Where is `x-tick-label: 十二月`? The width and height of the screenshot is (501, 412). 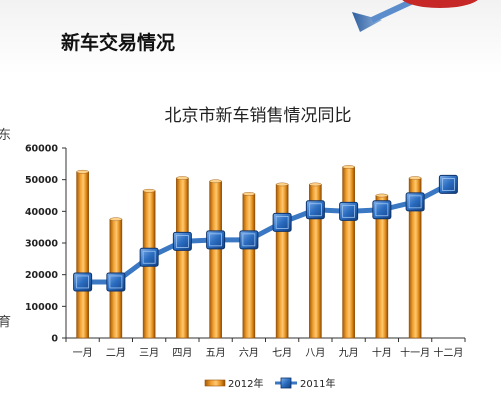
x-tick-label: 十二月 is located at coordinates (448, 352).